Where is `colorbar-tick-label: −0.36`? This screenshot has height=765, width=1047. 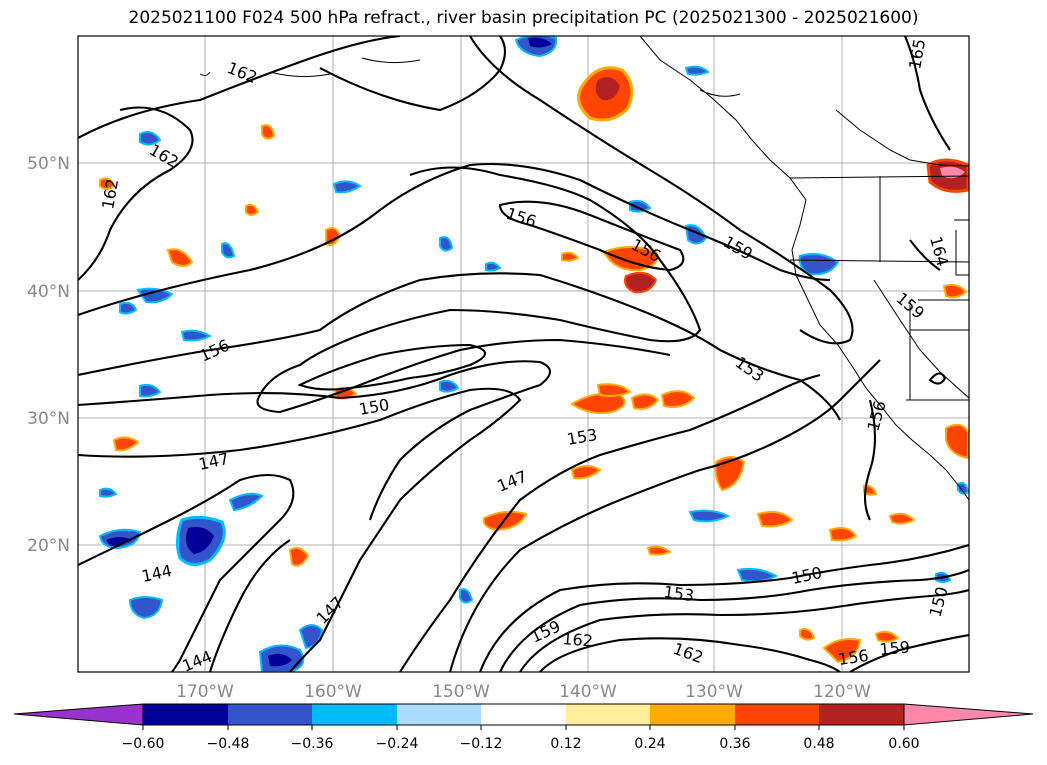
colorbar-tick-label: −0.36 is located at coordinates (312, 744).